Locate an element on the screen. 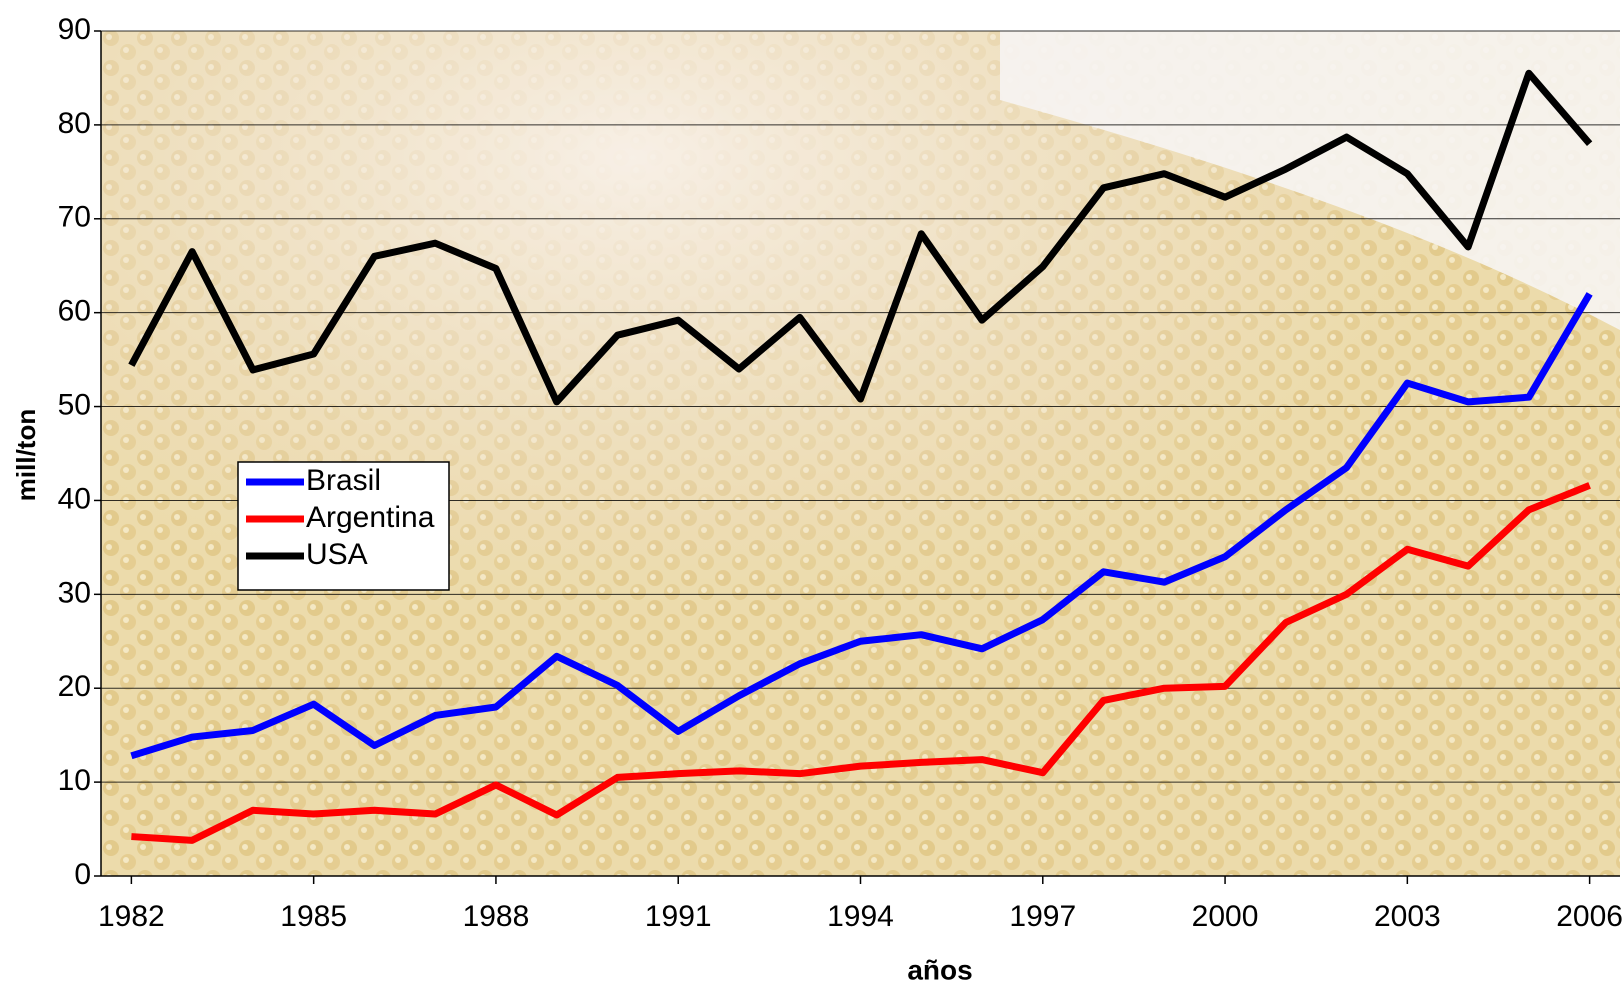 The width and height of the screenshot is (1624, 989). x-tick-label: 2003 is located at coordinates (1407, 916).